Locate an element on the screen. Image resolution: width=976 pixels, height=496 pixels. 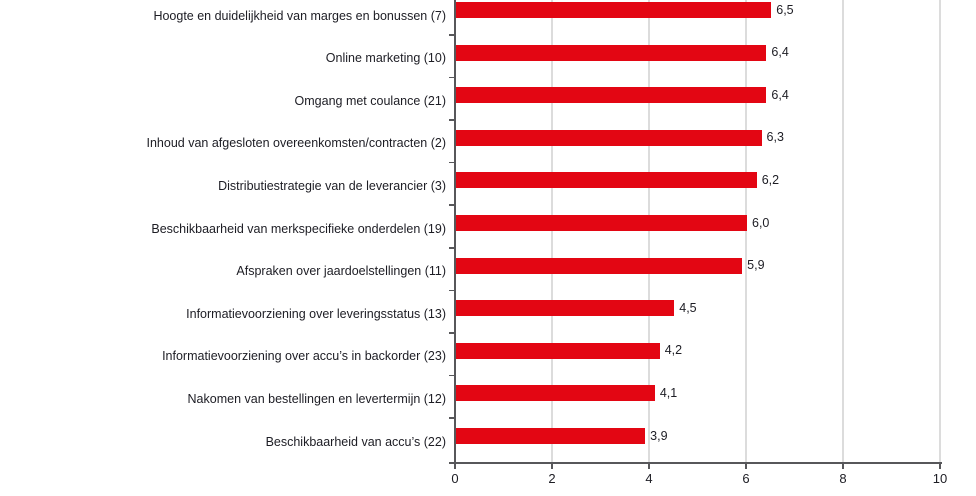
x-axis-line is located at coordinates (695, 463).